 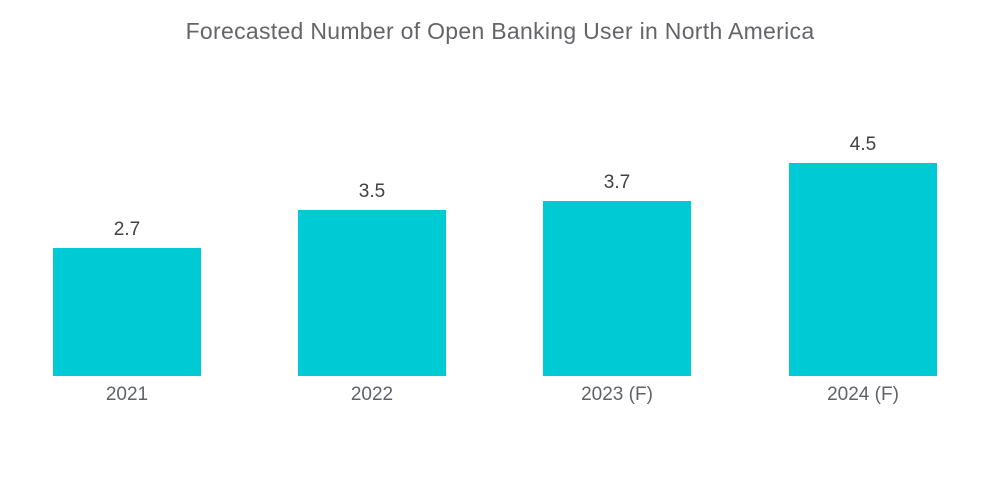 What do you see at coordinates (127, 229) in the screenshot?
I see `bar-value-label: 2.7` at bounding box center [127, 229].